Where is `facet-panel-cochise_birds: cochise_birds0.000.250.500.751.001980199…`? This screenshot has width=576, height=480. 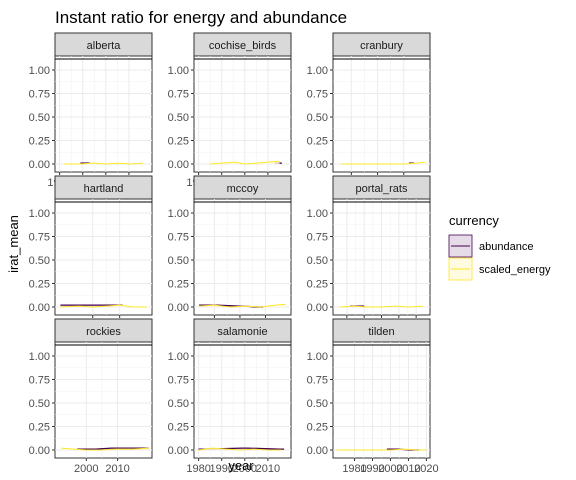
facet-panel-cochise_birds: cochise_birds0.000.250.500.751.001980199… is located at coordinates (230, 110).